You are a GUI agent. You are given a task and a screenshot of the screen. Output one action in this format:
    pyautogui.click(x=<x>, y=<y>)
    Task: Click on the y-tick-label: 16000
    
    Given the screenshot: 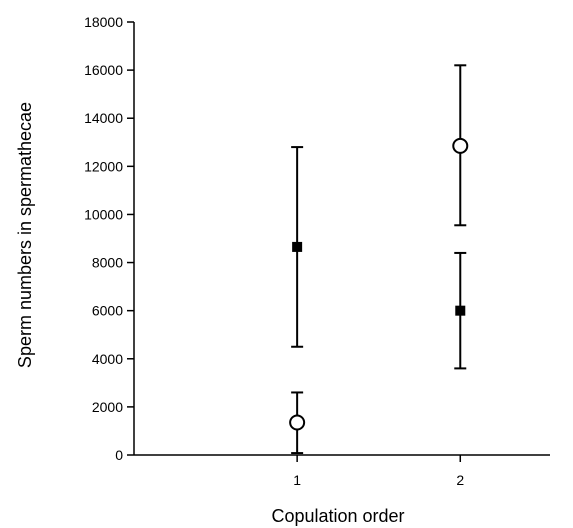 What is the action you would take?
    pyautogui.click(x=103, y=70)
    